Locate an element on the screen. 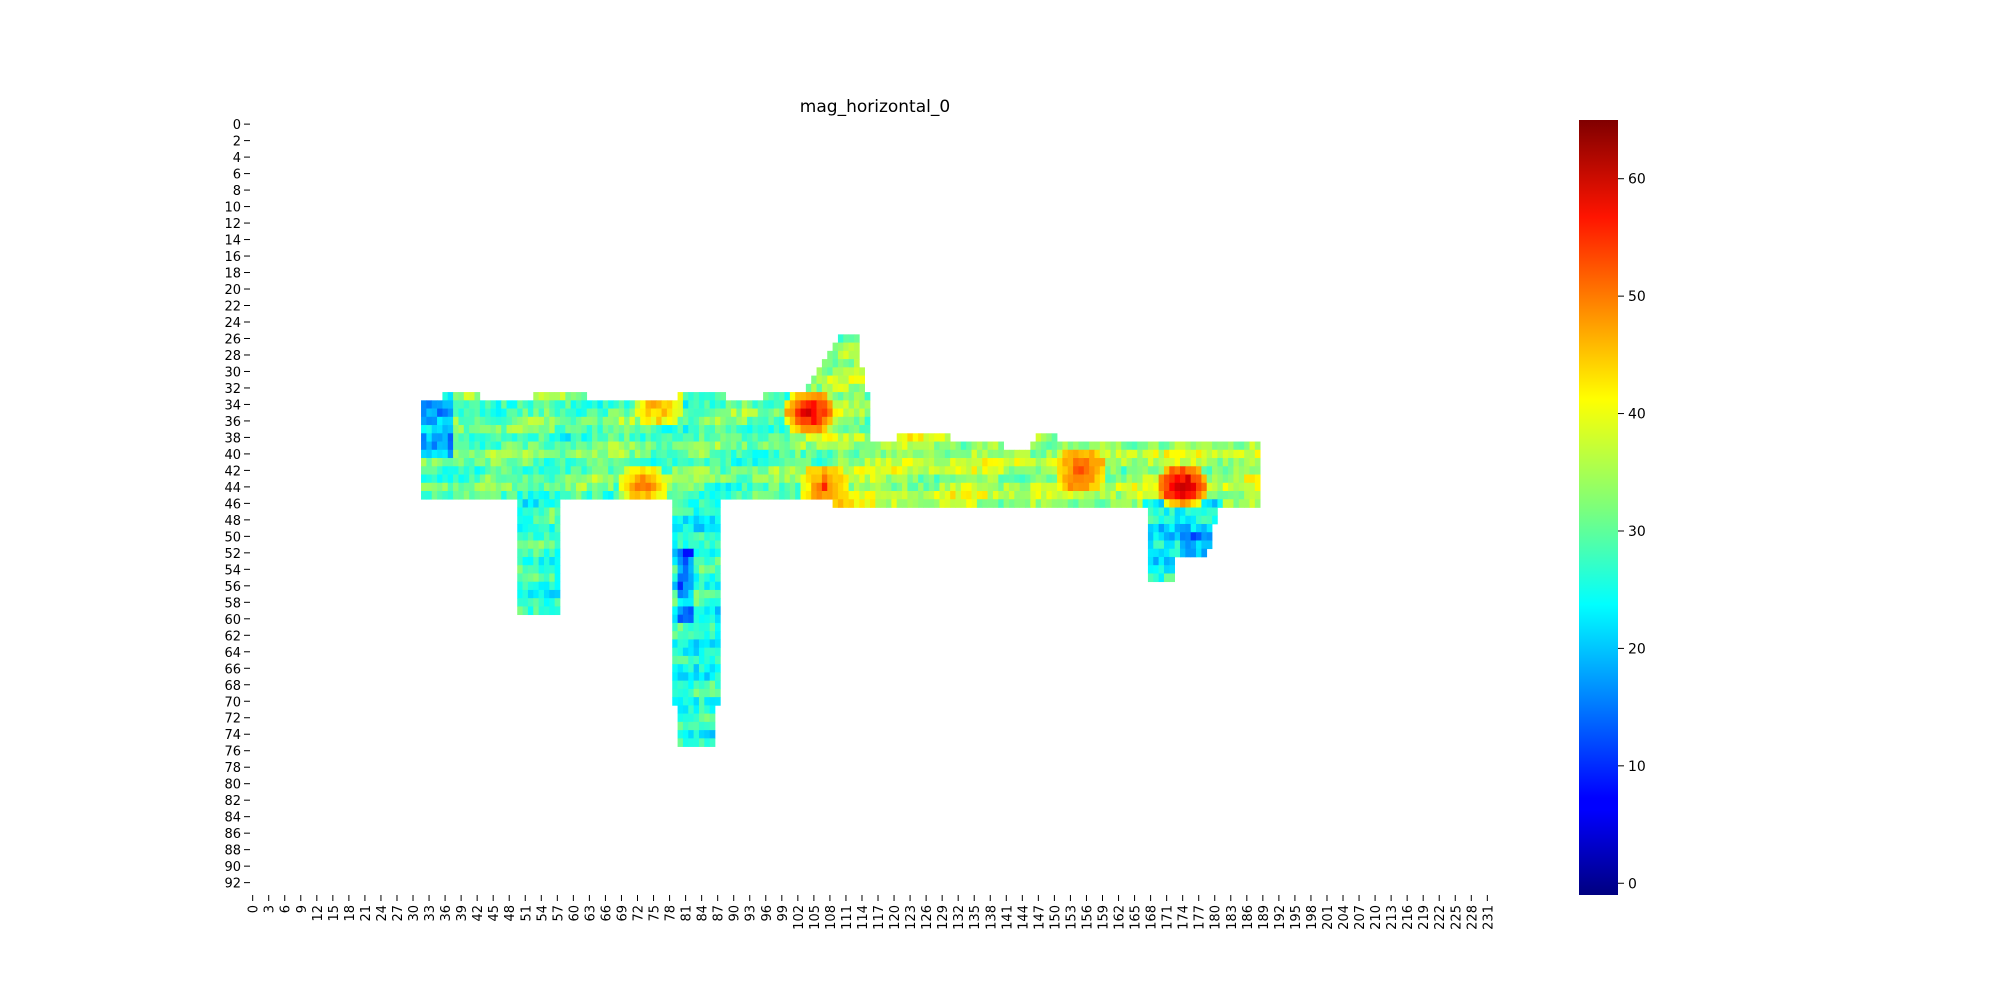  x-tick-label: 99 is located at coordinates (783, 913).